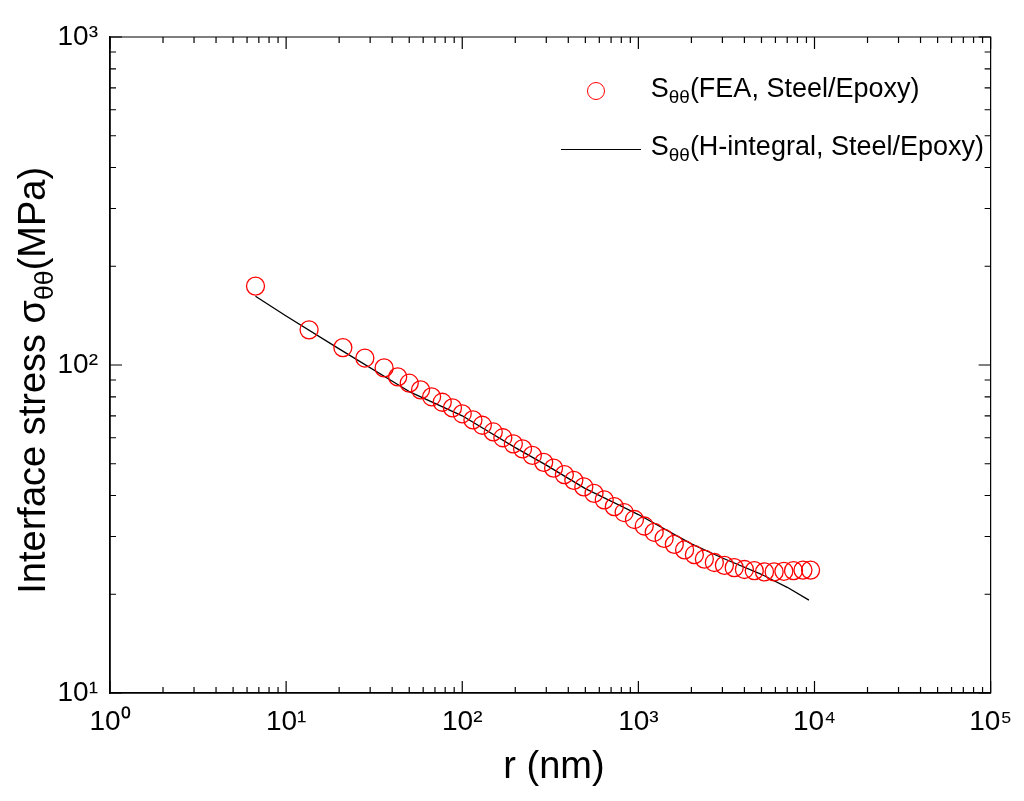 The height and width of the screenshot is (801, 1024). I want to click on x-tick-label: 10², so click(462, 720).